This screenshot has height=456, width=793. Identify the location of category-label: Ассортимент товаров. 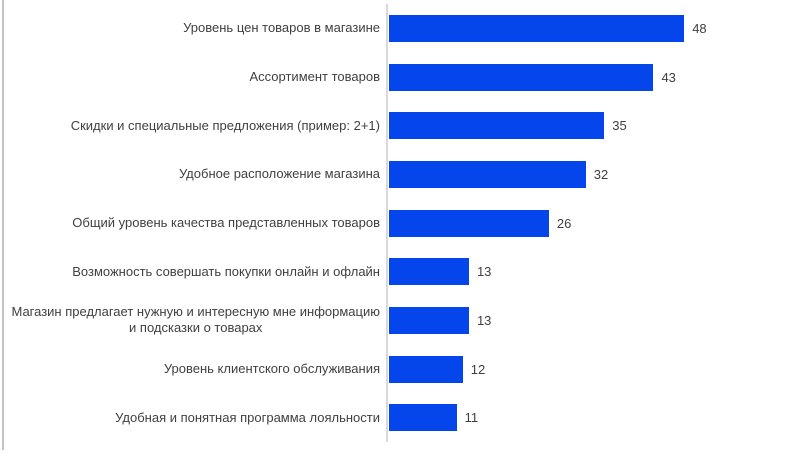
(190, 77).